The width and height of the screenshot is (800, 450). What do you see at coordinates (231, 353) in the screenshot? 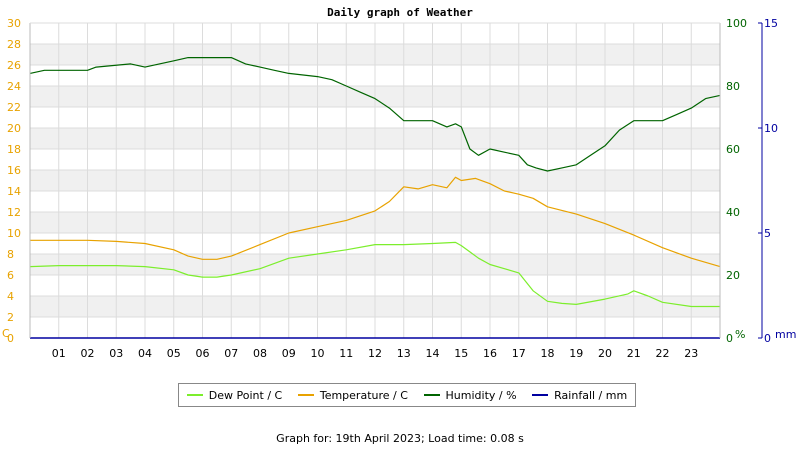
I see `x-tick-label: 07` at bounding box center [231, 353].